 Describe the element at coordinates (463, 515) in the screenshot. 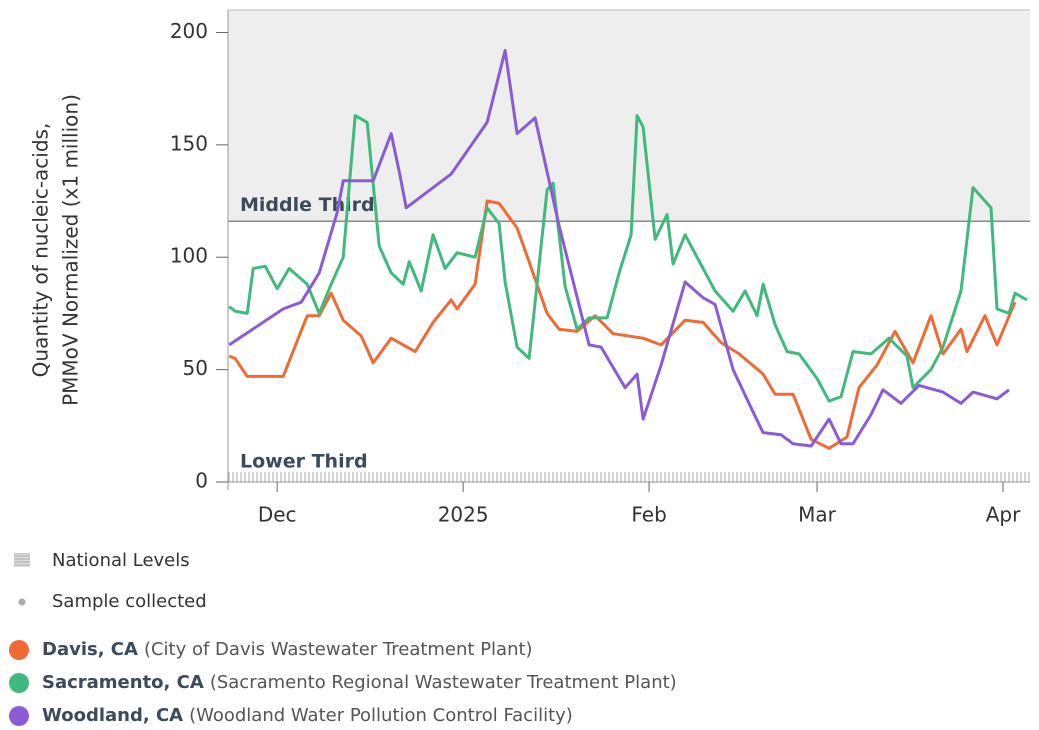

I see `x-tick-label: 2025` at that location.